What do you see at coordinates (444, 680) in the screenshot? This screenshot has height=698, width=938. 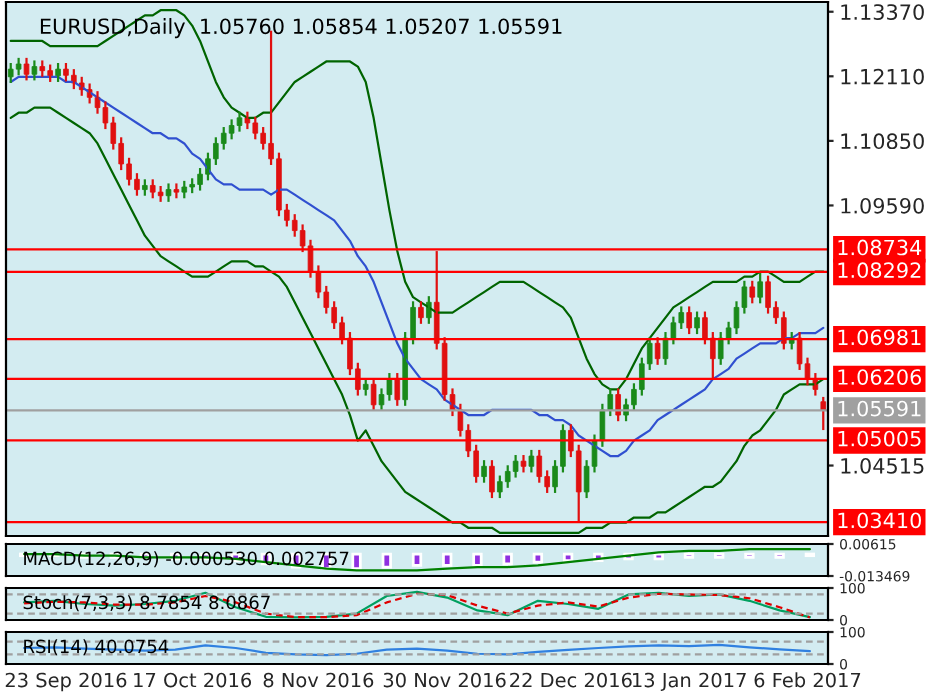 I see `x-tick-label: 30 Nov 2016` at bounding box center [444, 680].